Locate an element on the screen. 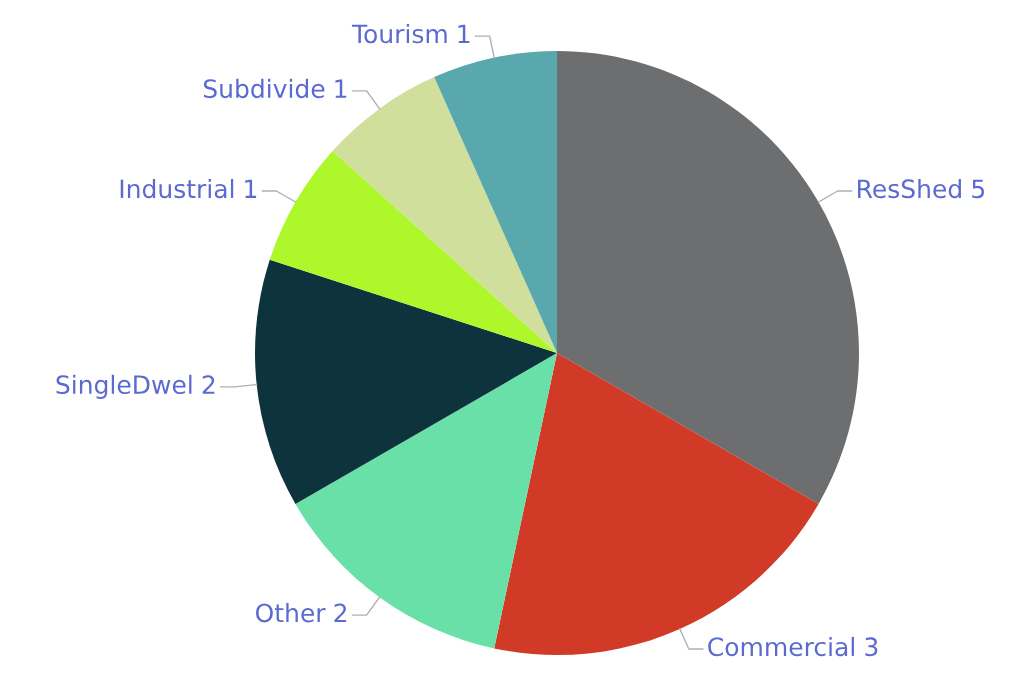 This screenshot has width=1031, height=682. slice-label: Commercial is located at coordinates (781, 646).